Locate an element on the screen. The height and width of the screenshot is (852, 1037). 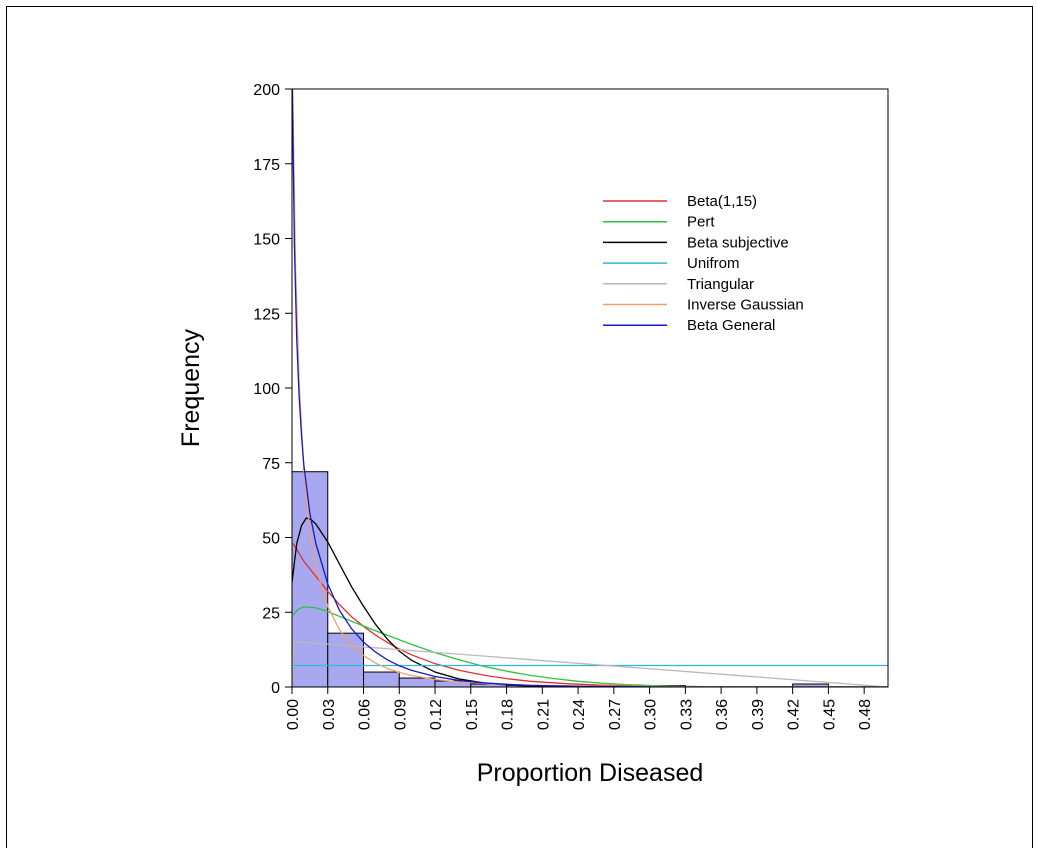
y-tick-label: 0 is located at coordinates (275, 688).